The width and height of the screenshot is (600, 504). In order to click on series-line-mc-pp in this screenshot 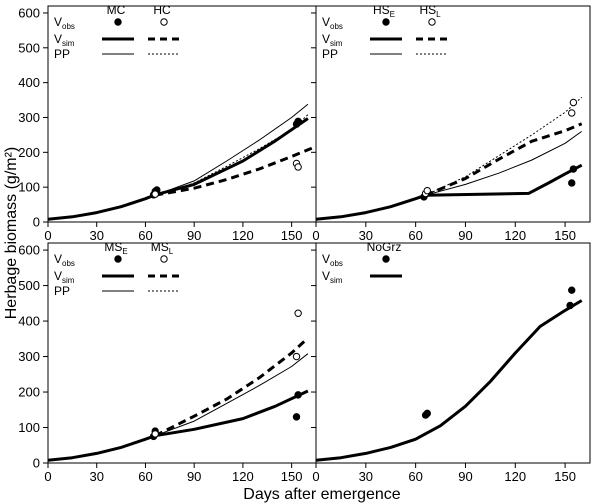, I will do `click(232, 149)`.